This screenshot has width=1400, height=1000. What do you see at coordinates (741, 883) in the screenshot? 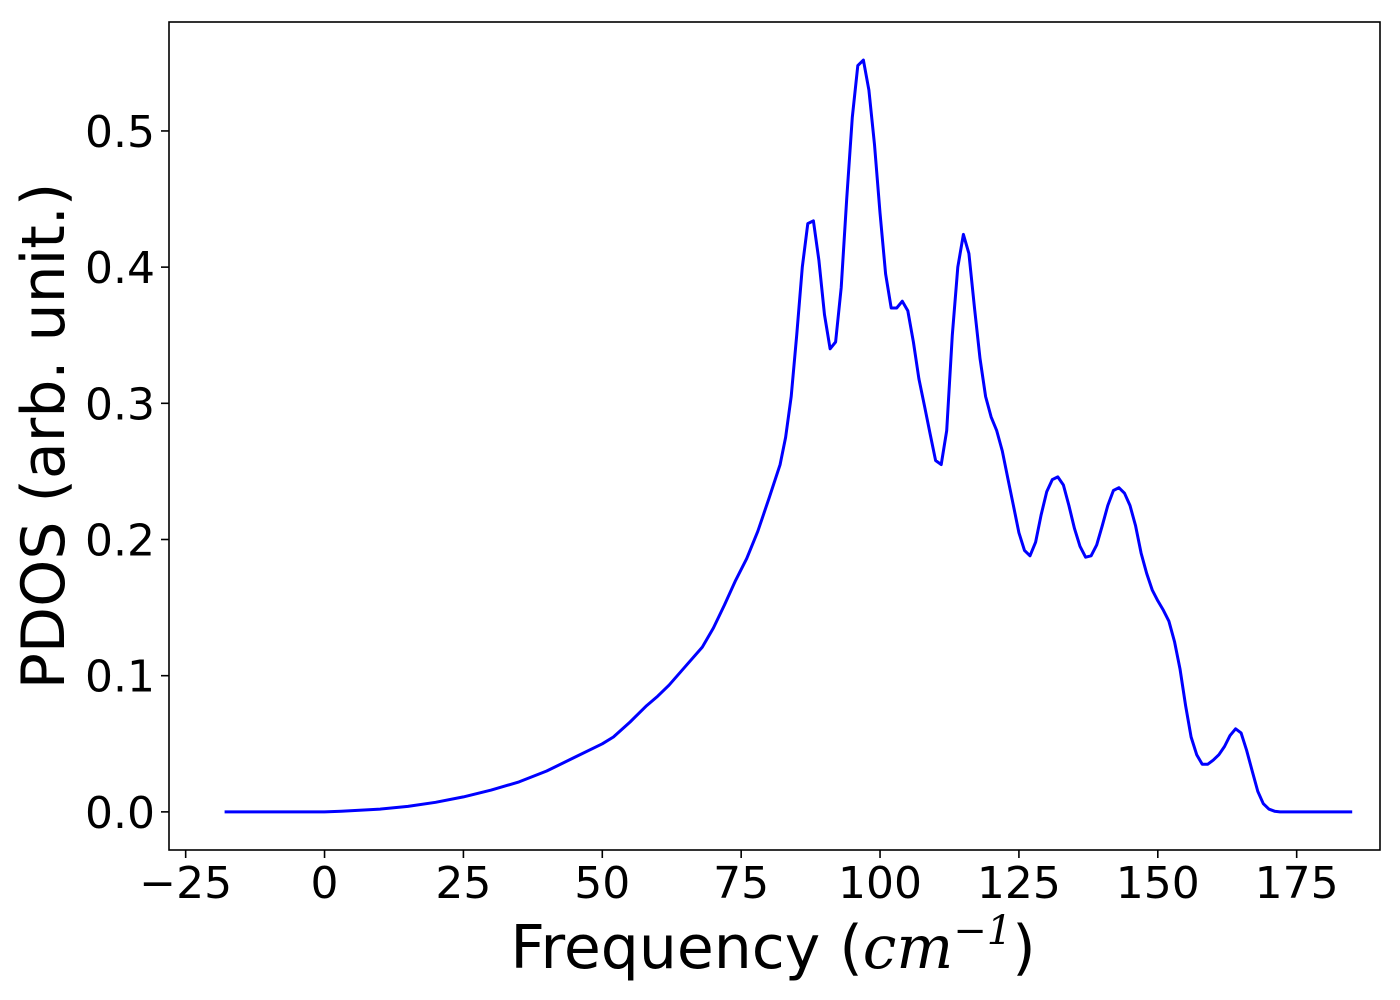
I see `x-tick-label: 75` at bounding box center [741, 883].